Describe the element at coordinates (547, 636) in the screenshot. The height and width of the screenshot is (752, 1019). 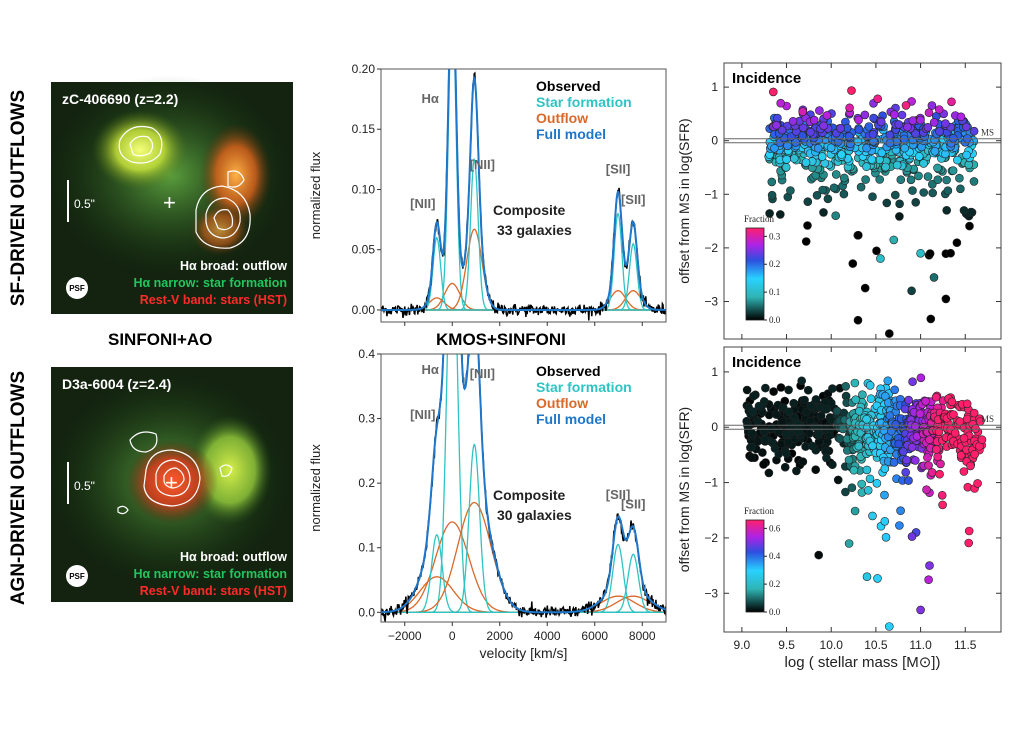
I see `x-tick-label: 4000` at that location.